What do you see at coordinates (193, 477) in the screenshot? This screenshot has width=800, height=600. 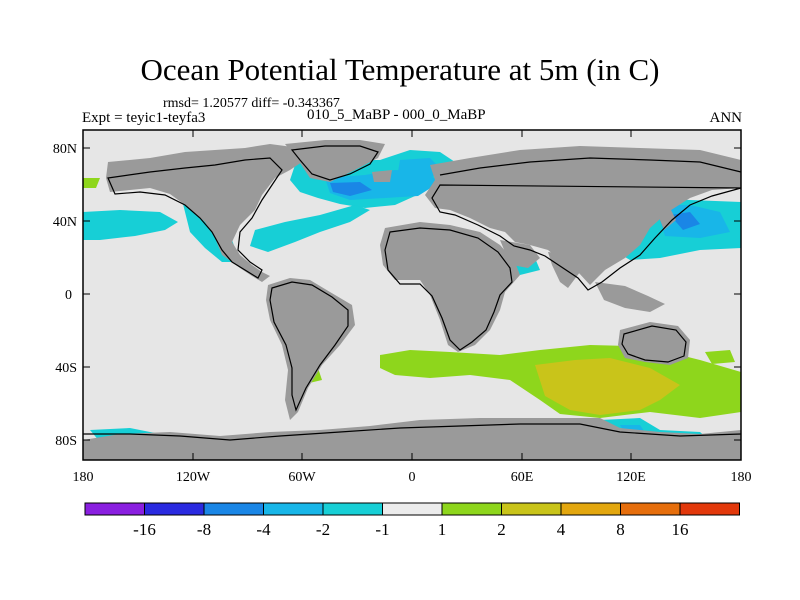 I see `x-label-120w: 120W` at bounding box center [193, 477].